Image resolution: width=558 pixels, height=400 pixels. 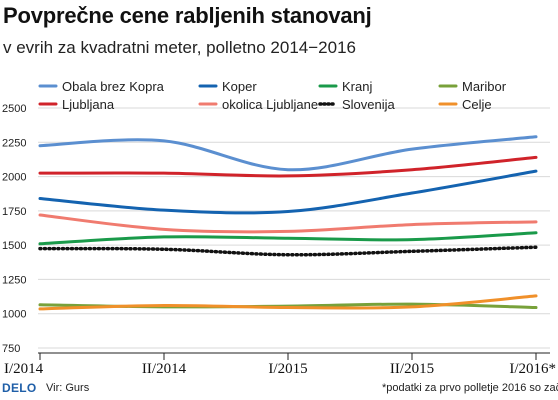 I want to click on source-note: Vir: Gurs, so click(x=68, y=388).